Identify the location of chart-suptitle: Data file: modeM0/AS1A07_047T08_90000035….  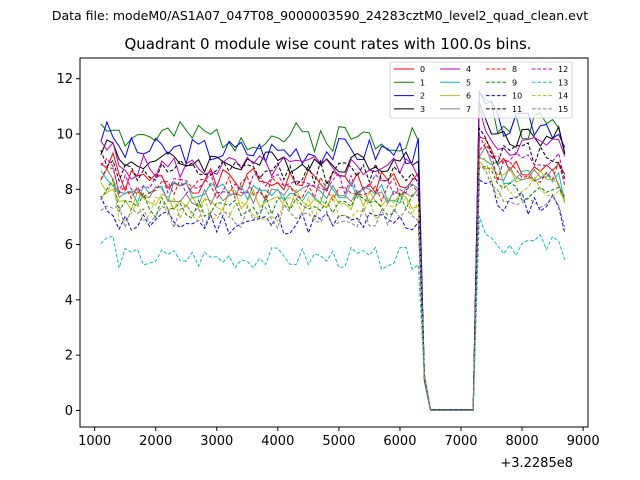
(320, 15).